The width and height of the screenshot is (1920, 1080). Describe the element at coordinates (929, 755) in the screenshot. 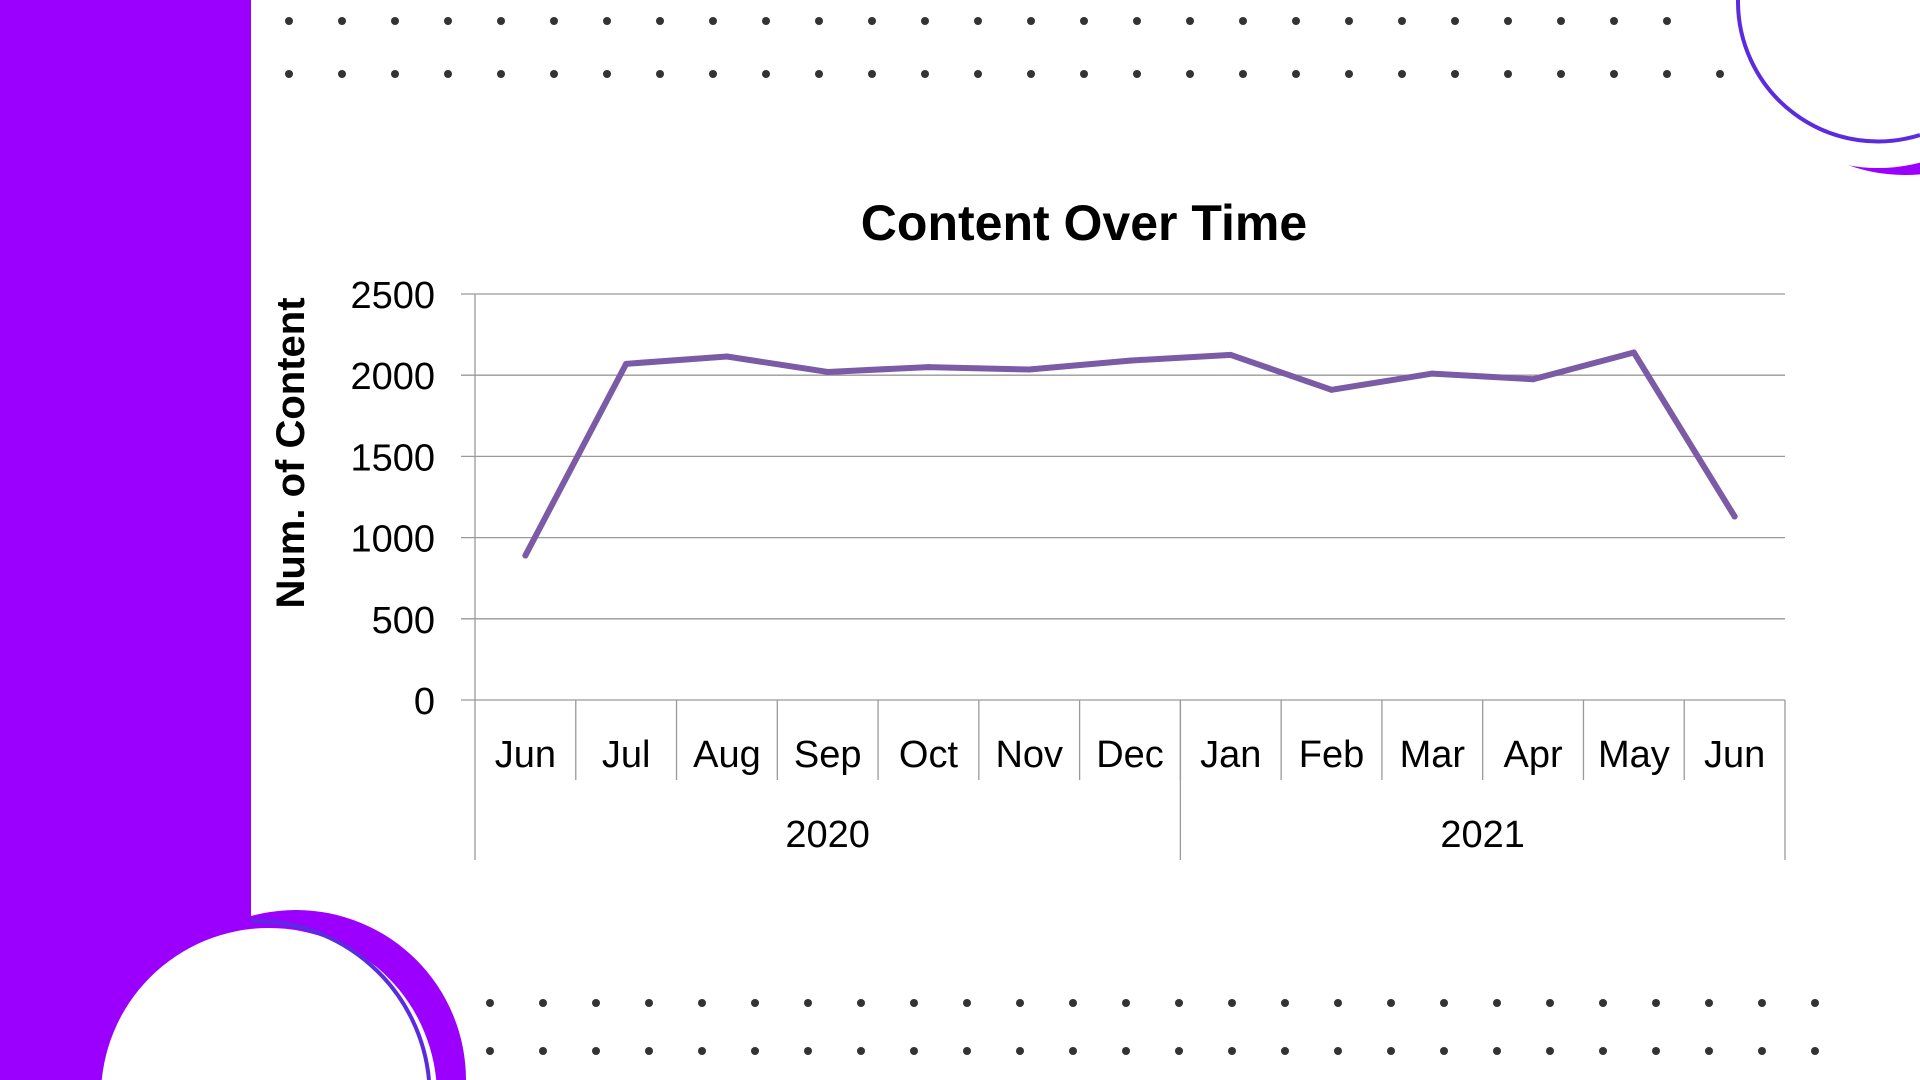

I see `x-tick-label: Oct` at that location.